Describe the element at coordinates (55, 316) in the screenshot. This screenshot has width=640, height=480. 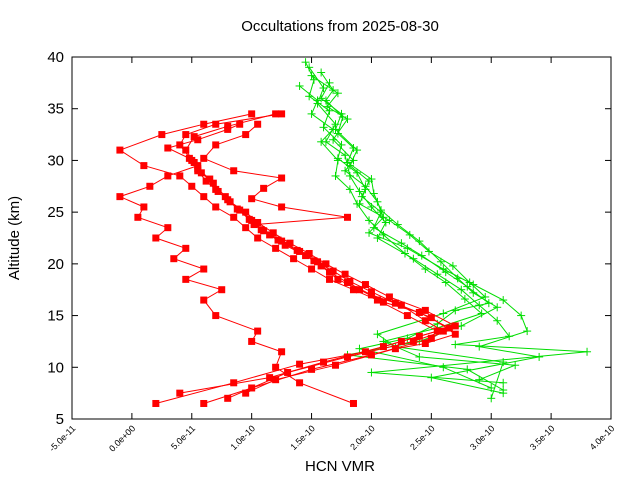
I see `y-tick-label: 15` at that location.